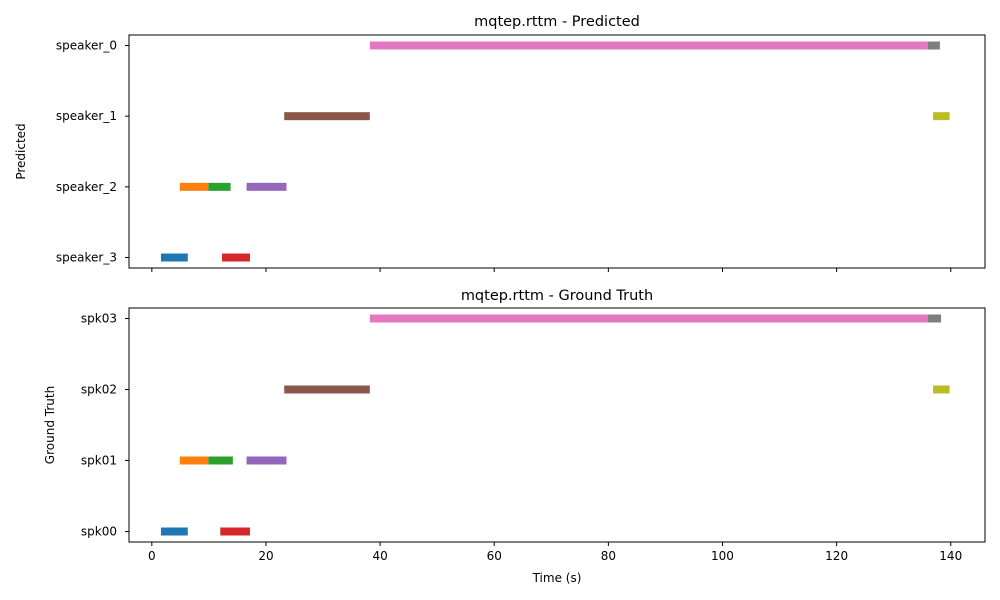 This screenshot has width=1000, height=600. Describe the element at coordinates (950, 556) in the screenshot. I see `x-tick-label: 140` at that location.